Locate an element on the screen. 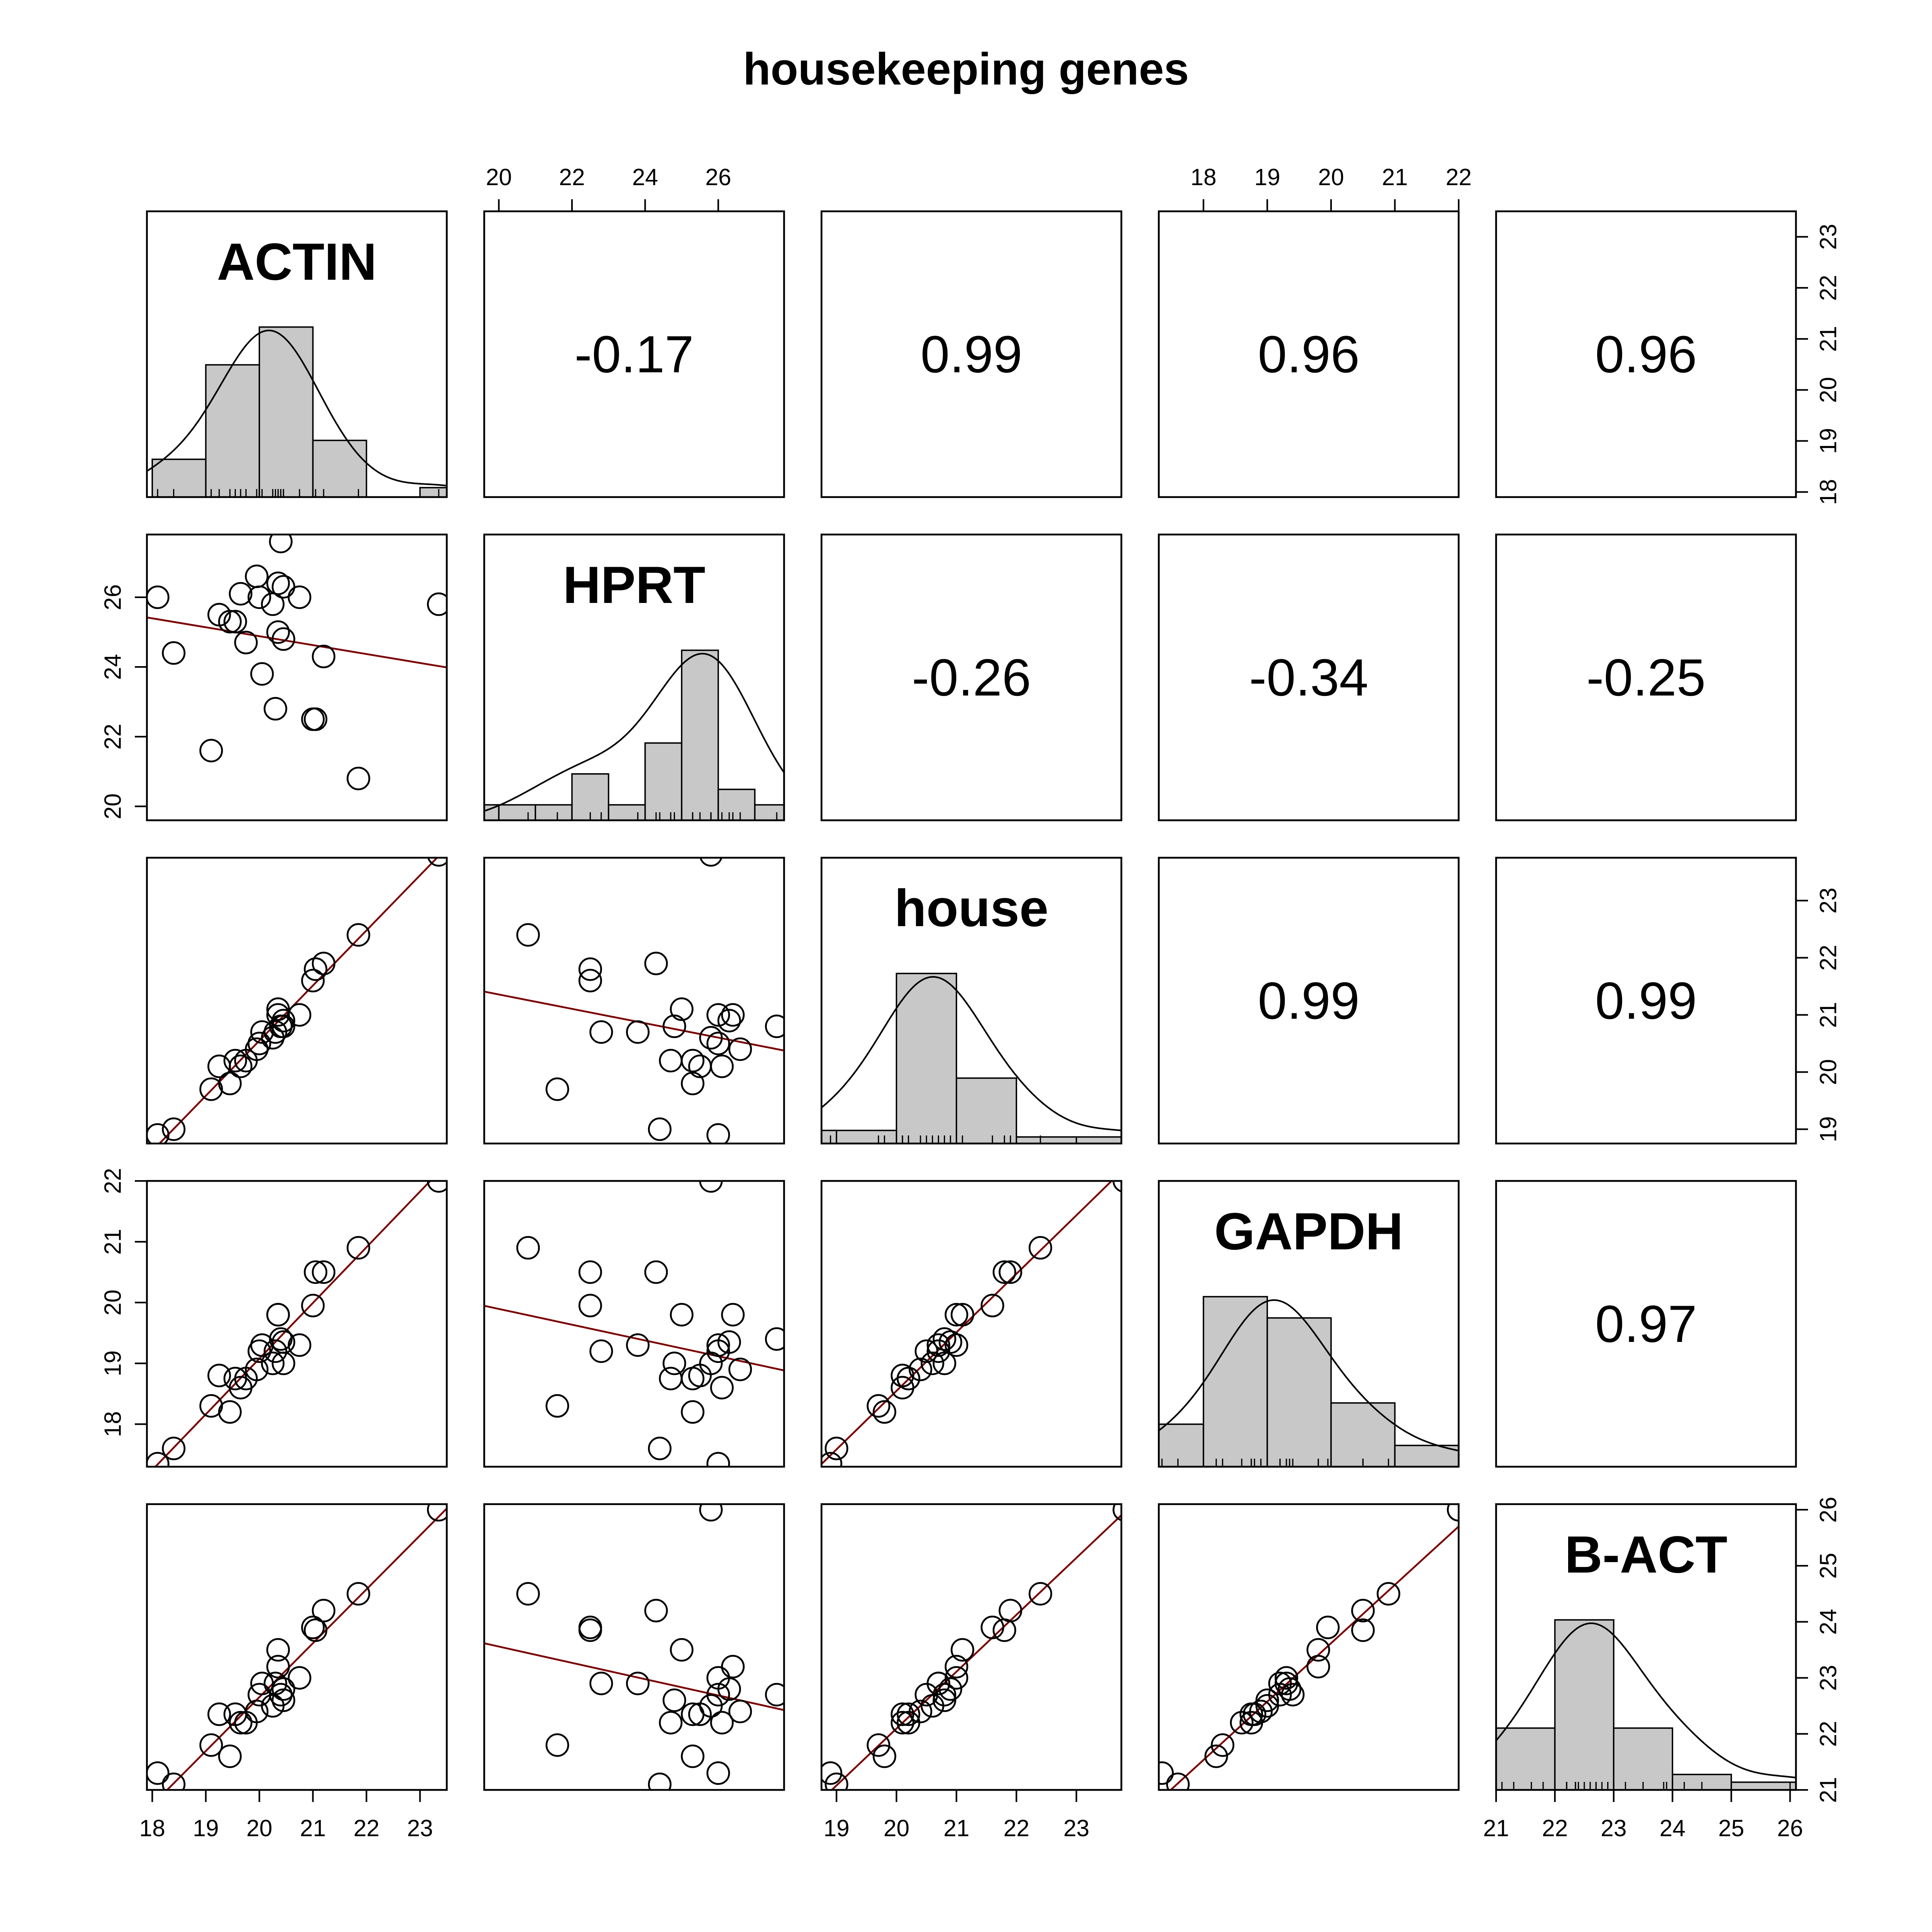 Image resolution: width=1932 pixels, height=1932 pixels. correlation-label: -0.17 is located at coordinates (634, 354).